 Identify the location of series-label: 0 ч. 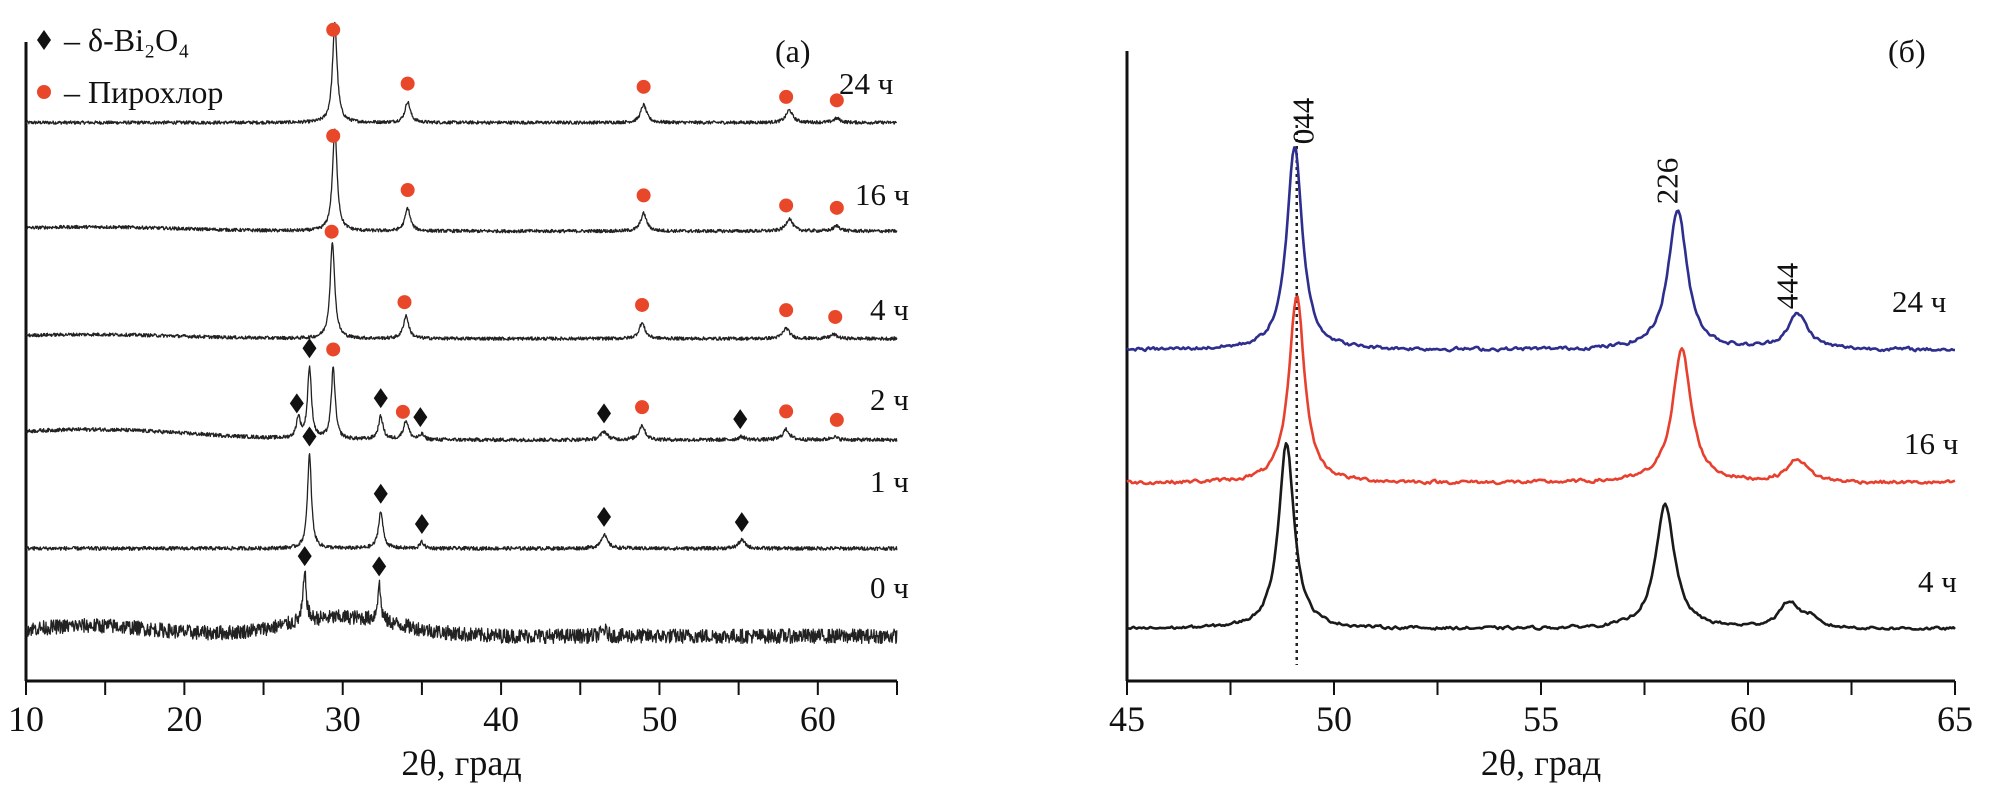
(889, 587).